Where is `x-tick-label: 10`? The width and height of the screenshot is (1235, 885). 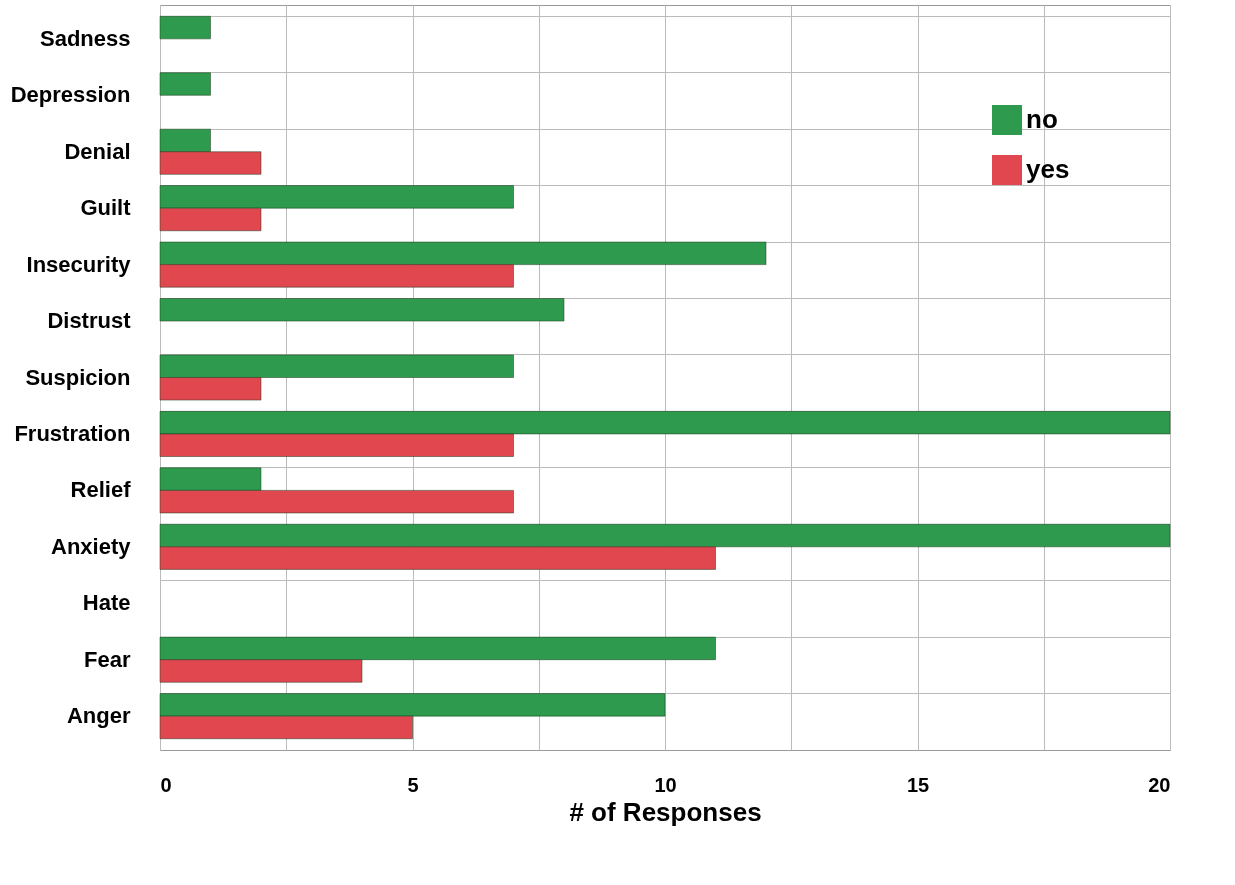
x-tick-label: 10 is located at coordinates (665, 784).